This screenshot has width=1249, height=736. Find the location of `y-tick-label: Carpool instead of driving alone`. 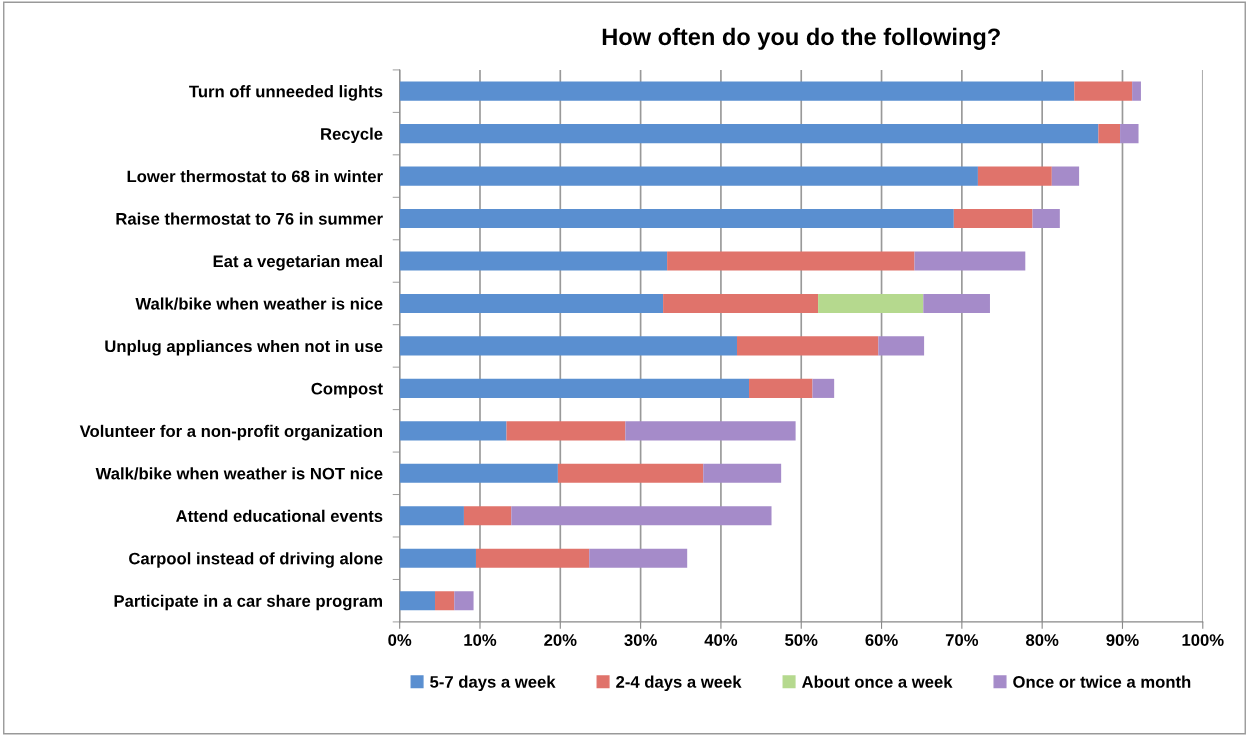

y-tick-label: Carpool instead of driving alone is located at coordinates (256, 560).